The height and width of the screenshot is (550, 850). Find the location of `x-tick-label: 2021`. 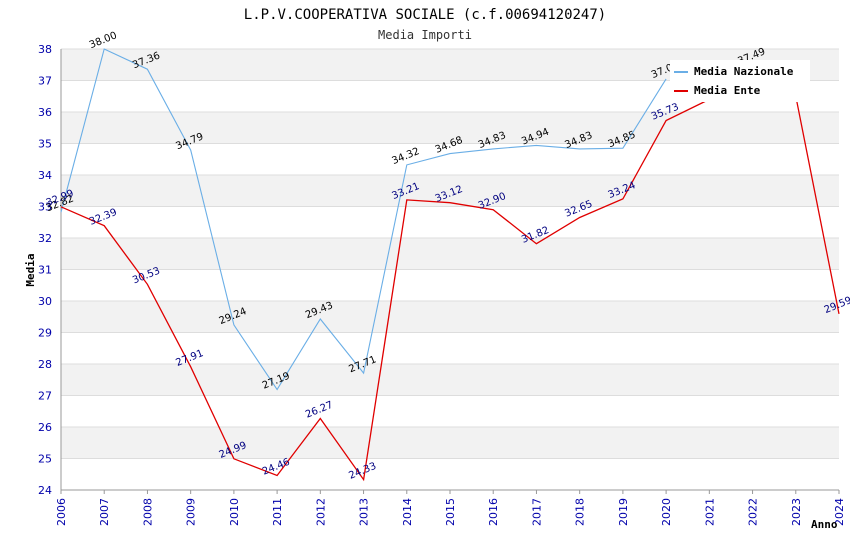

x-tick-label: 2021 is located at coordinates (709, 512).